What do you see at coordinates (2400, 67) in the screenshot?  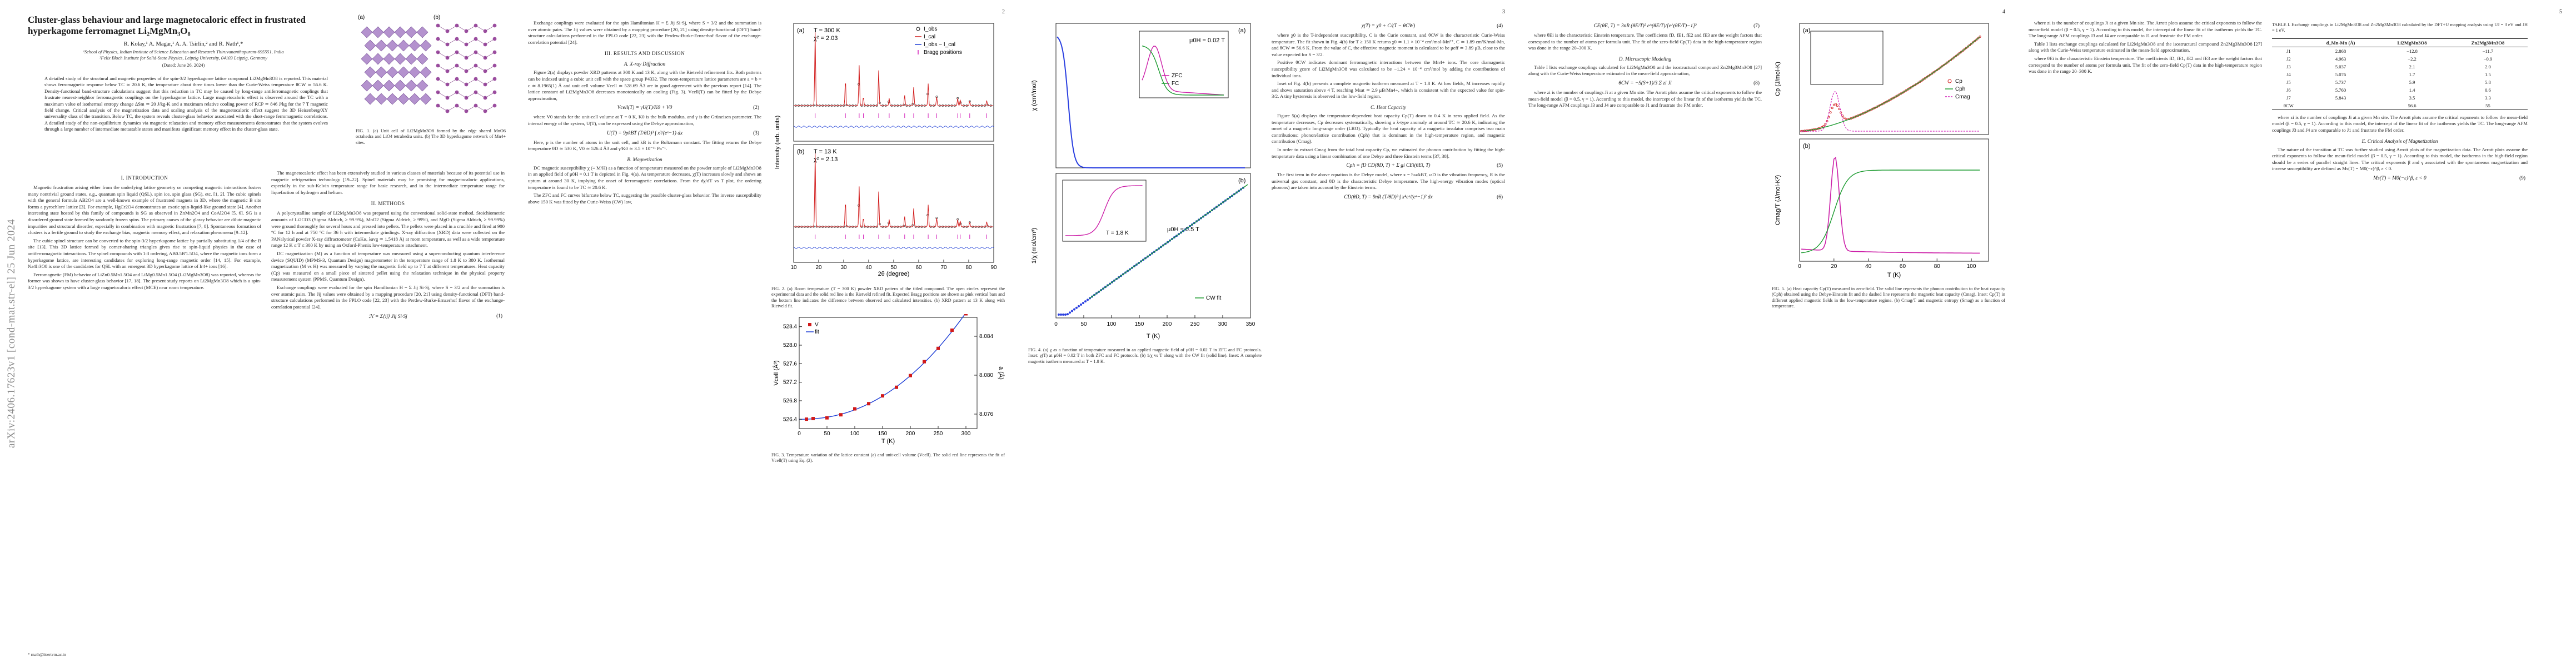 I see `table-row: J3 5.037 2.1 2.0` at bounding box center [2400, 67].